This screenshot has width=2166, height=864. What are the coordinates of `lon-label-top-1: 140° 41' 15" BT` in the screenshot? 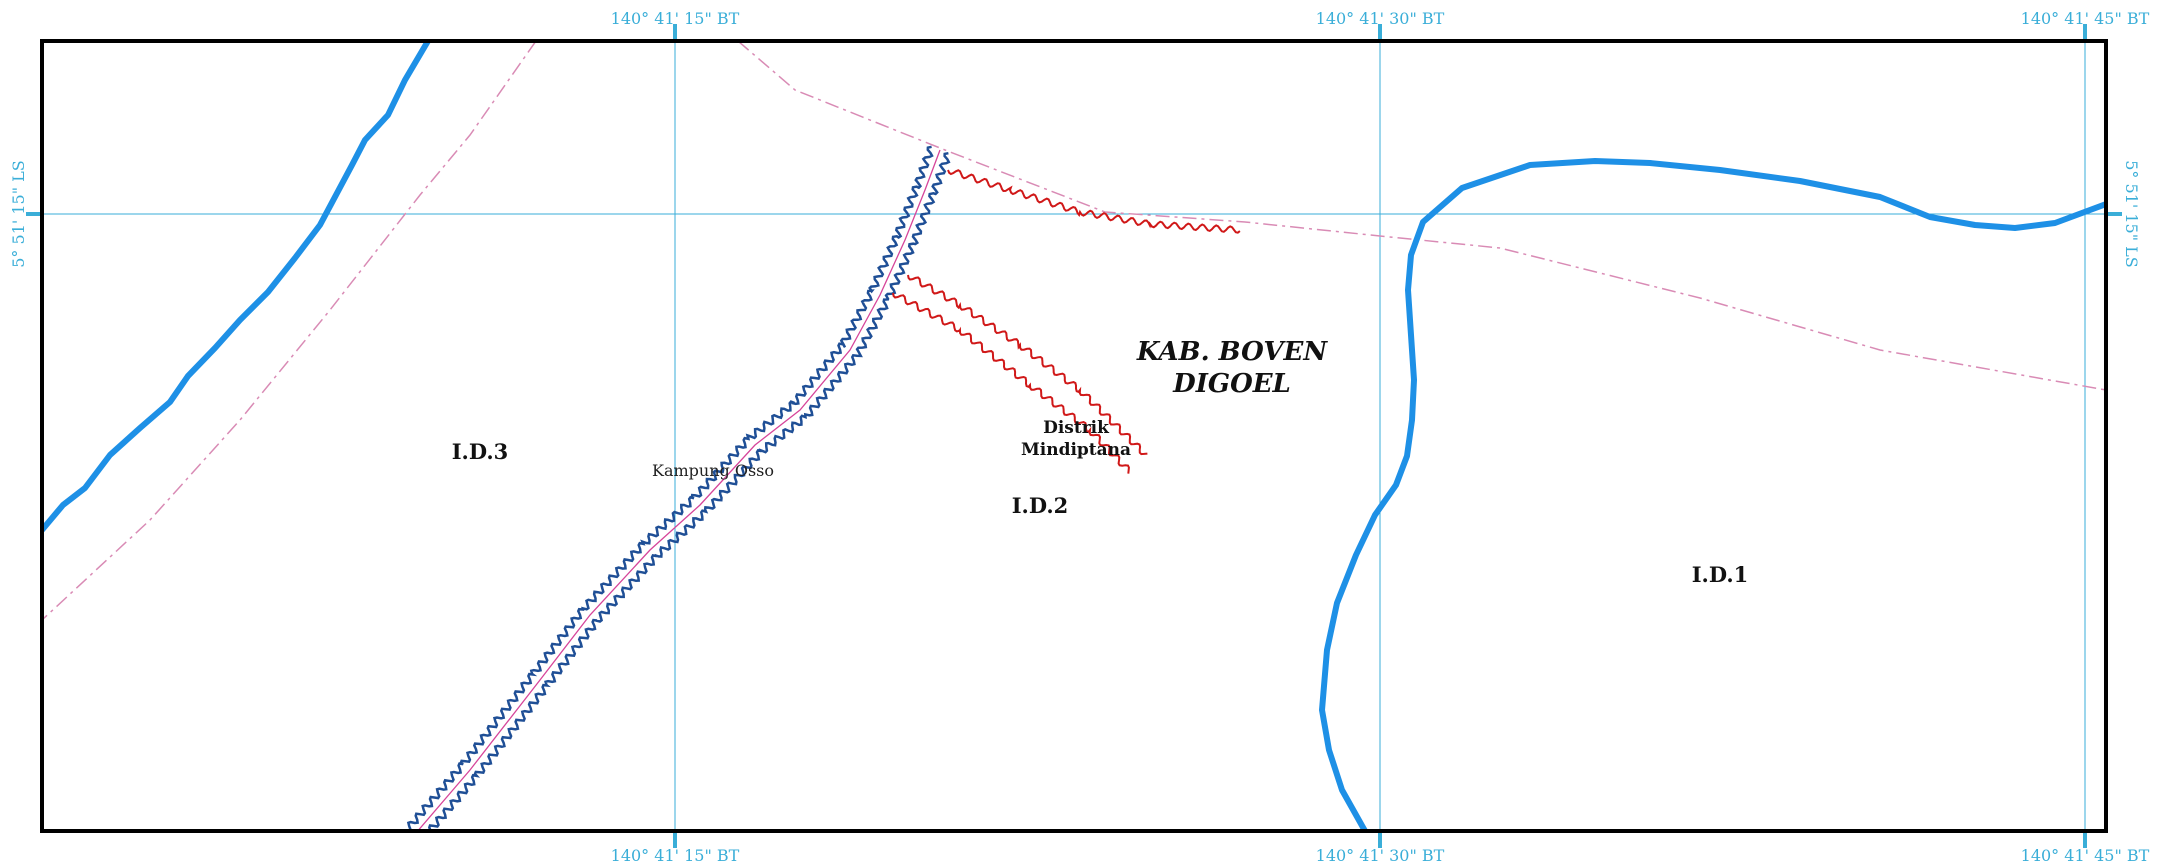 It's located at (675, 18).